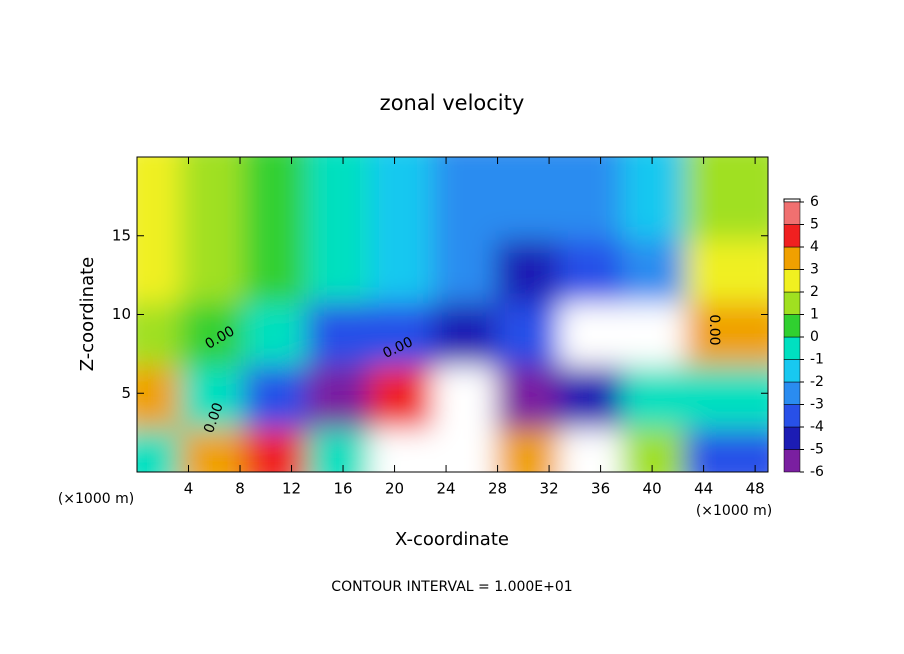 This screenshot has height=654, width=904. I want to click on chart-title: zonal velocity, so click(452, 103).